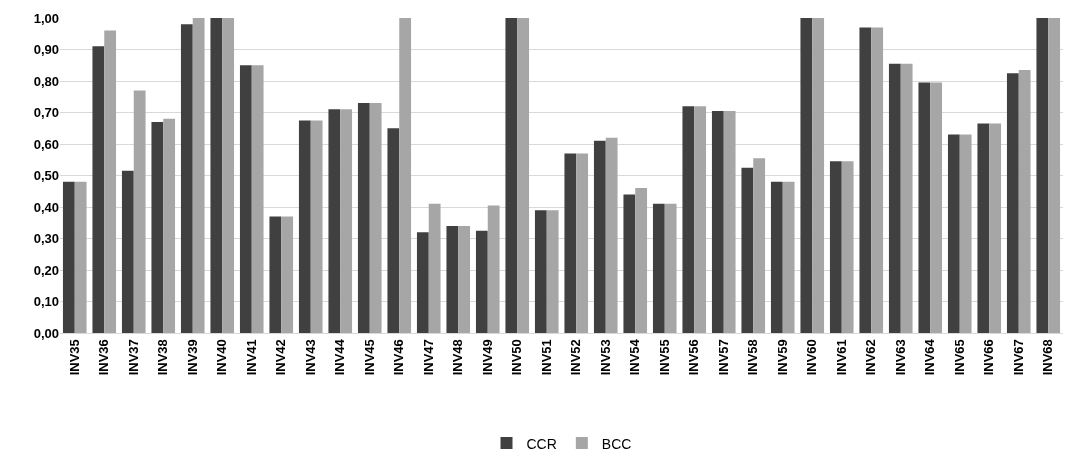 This screenshot has width=1071, height=468. Describe the element at coordinates (1048, 357) in the screenshot. I see `x-tick-label: INV68` at that location.